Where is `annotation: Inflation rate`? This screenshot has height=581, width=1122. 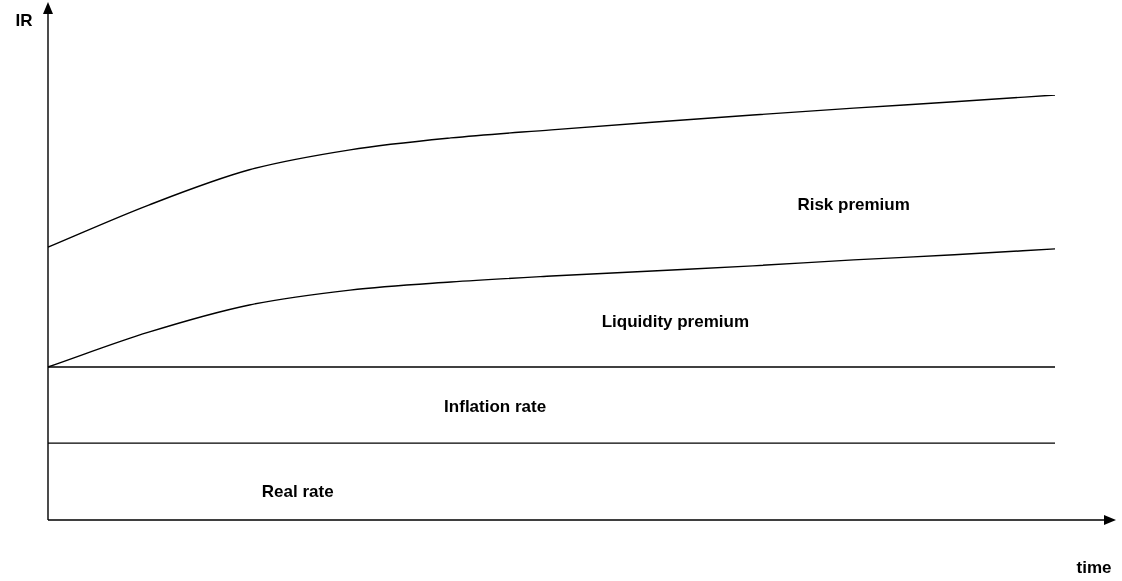 annotation: Inflation rate is located at coordinates (495, 407).